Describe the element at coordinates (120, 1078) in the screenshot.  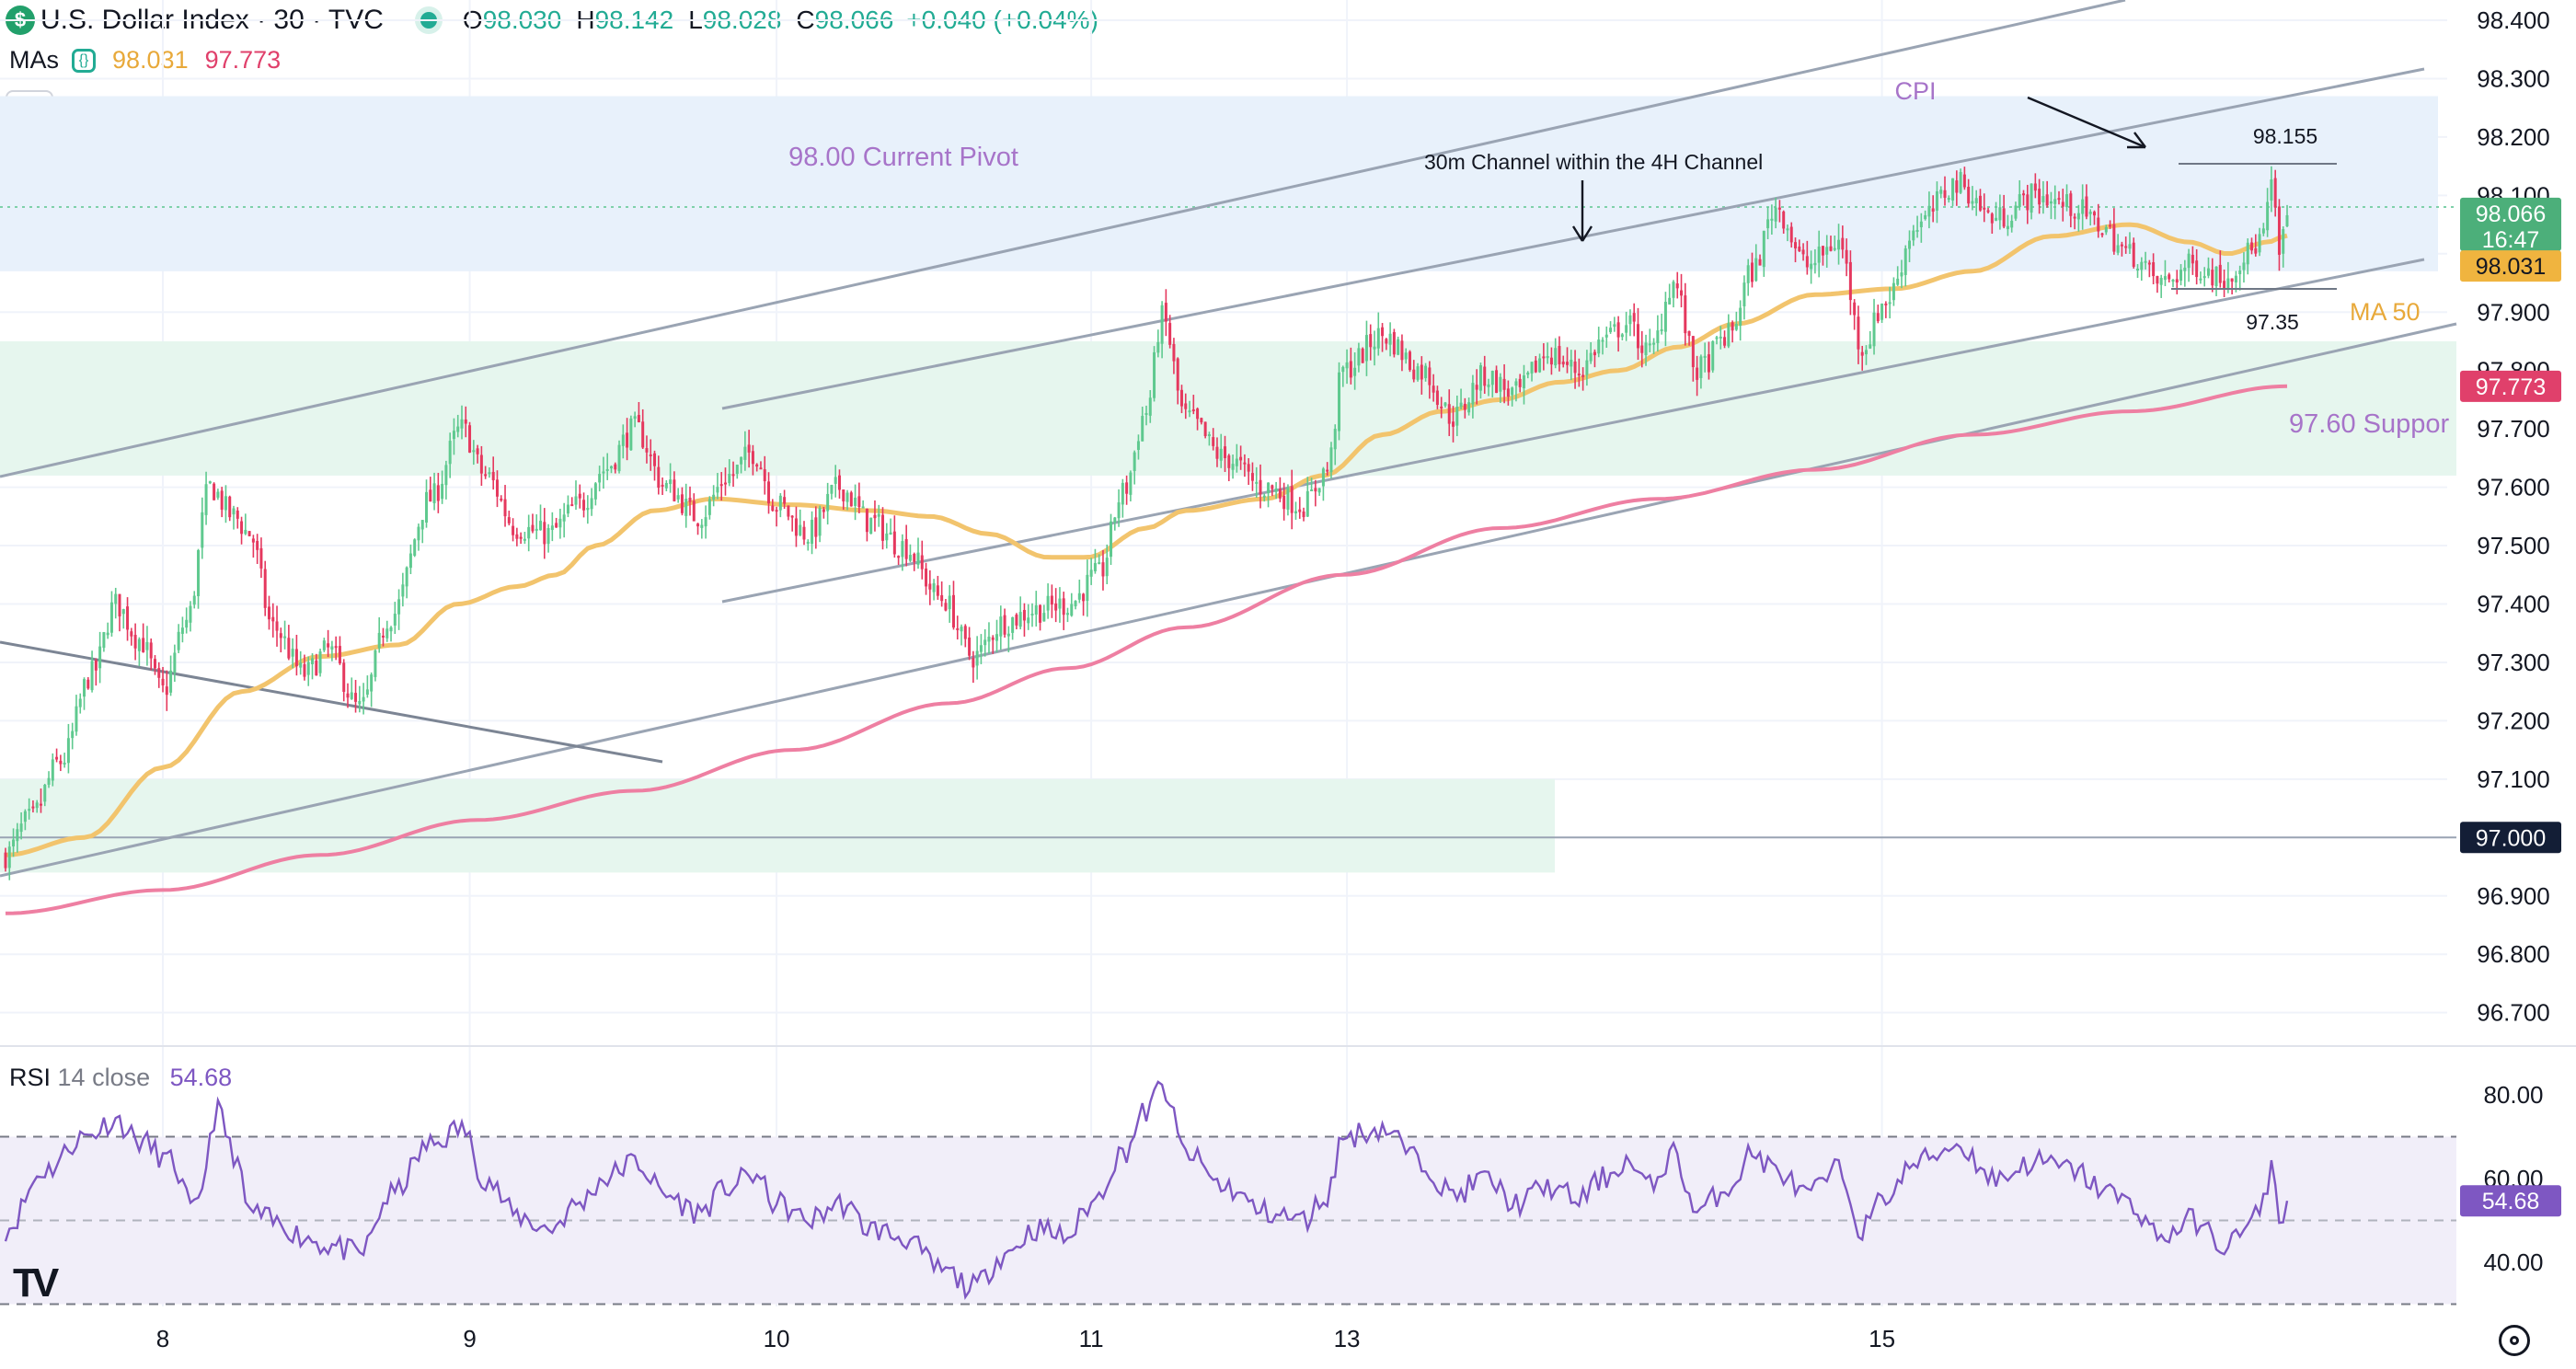
I see `rsi-legend: RSI 14 close 54.68` at that location.